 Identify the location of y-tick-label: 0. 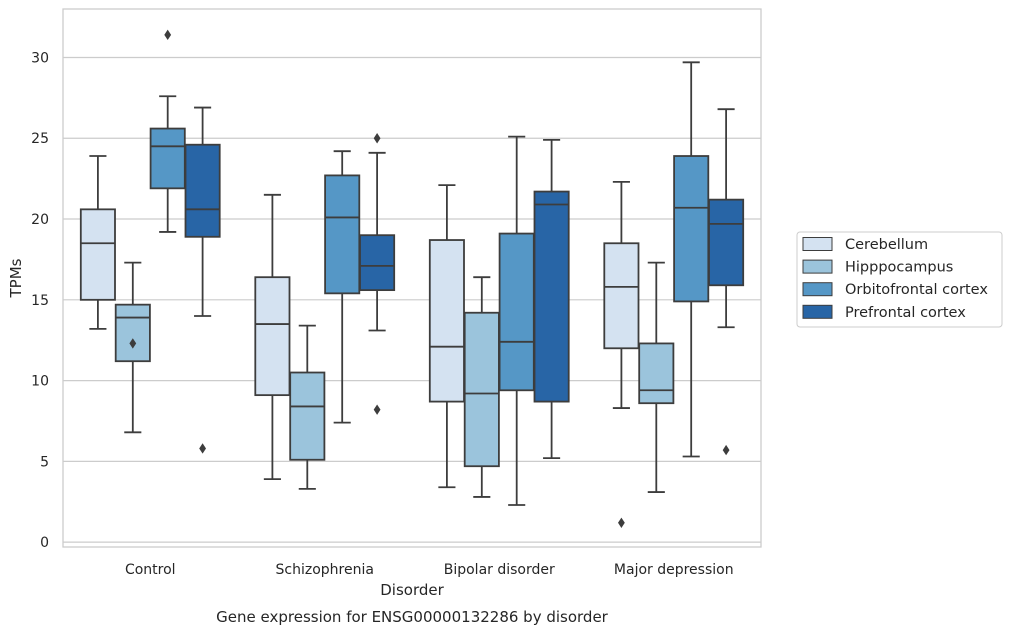
(44, 543).